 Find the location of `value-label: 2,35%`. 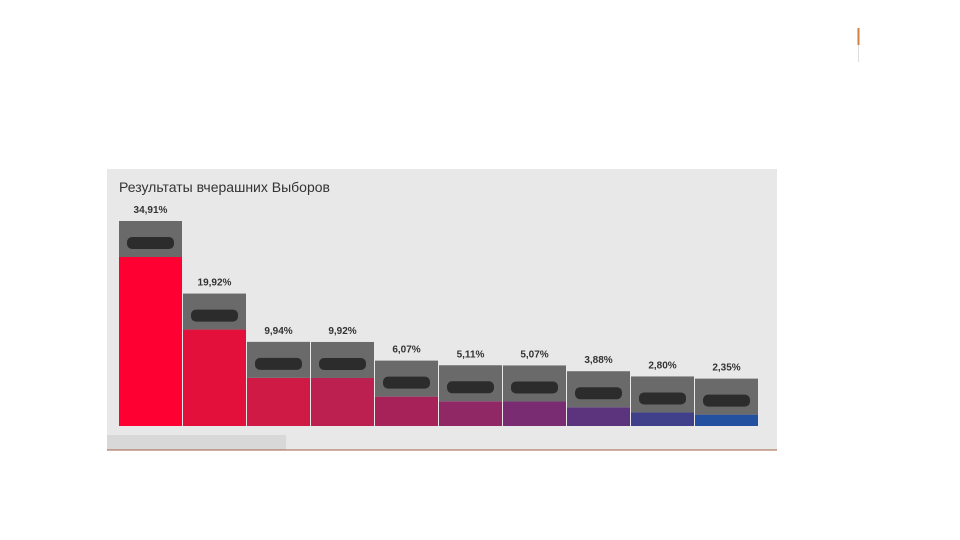

value-label: 2,35% is located at coordinates (726, 368).